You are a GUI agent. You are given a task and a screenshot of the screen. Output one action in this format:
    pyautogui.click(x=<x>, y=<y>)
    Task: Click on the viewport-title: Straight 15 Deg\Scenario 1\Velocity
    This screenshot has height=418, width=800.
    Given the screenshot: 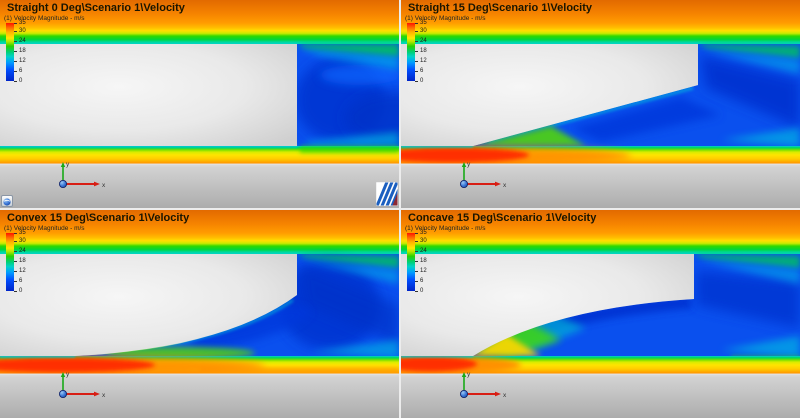 What is the action you would take?
    pyautogui.click(x=500, y=8)
    